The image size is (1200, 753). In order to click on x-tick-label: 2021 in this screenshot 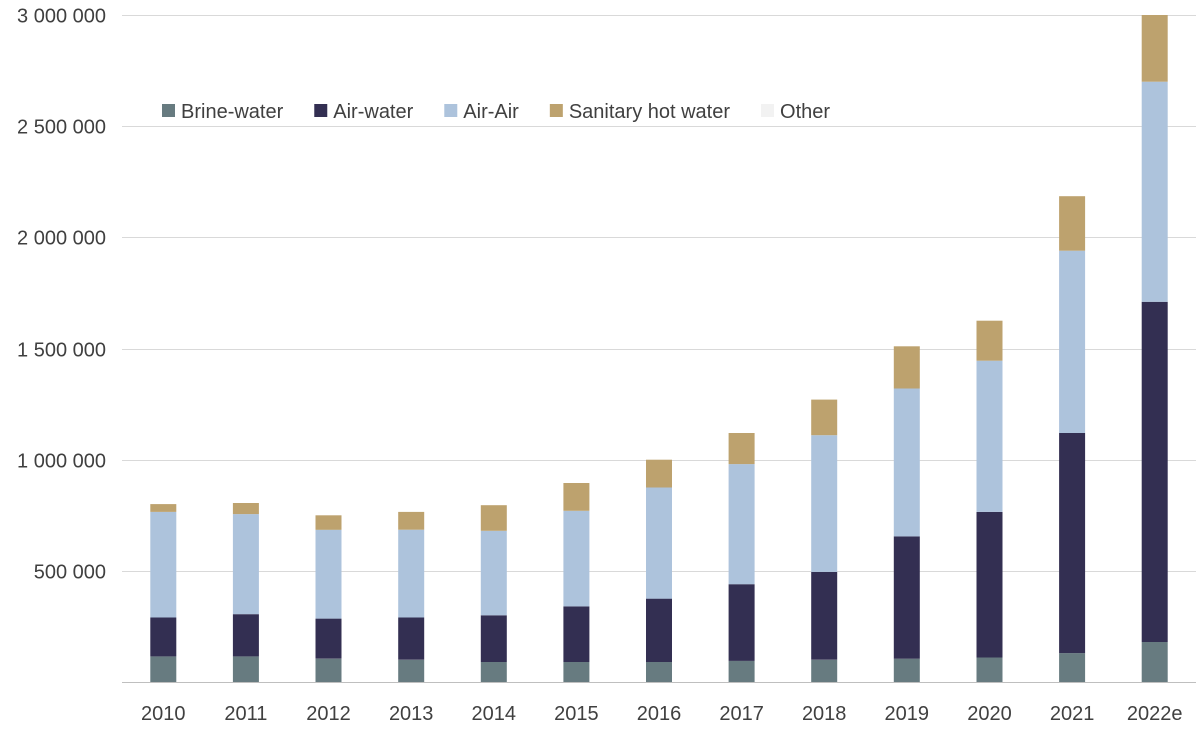, I will do `click(1072, 714)`.